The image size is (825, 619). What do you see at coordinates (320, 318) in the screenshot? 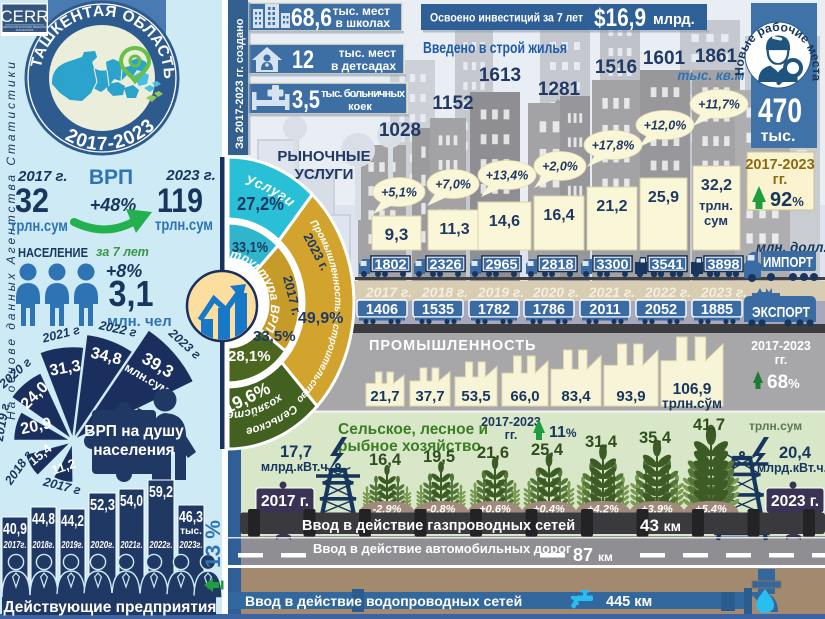
I see `svg-text: 49,9%` at bounding box center [320, 318].